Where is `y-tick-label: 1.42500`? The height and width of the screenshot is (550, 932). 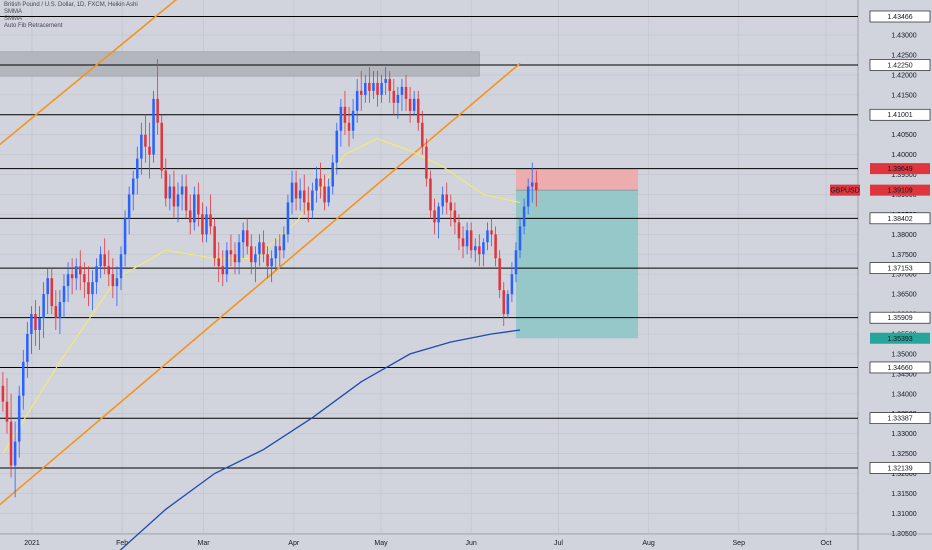 y-tick-label: 1.42500 is located at coordinates (903, 56).